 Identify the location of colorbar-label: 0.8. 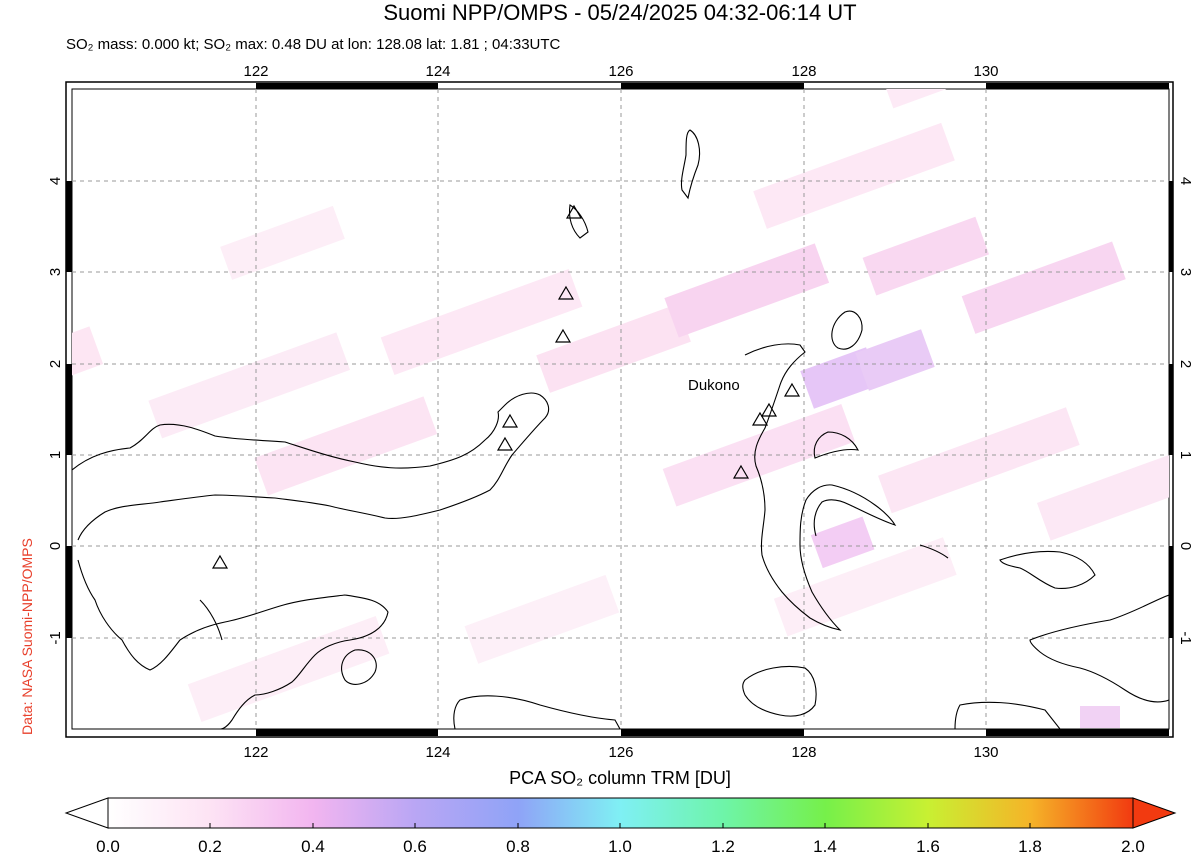
(518, 846).